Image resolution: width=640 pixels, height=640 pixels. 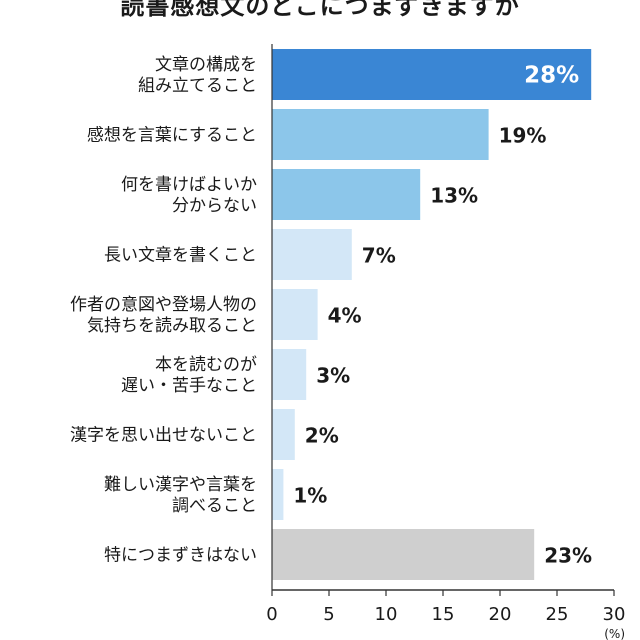 What do you see at coordinates (443, 614) in the screenshot?
I see `x-tick-label: 15` at bounding box center [443, 614].